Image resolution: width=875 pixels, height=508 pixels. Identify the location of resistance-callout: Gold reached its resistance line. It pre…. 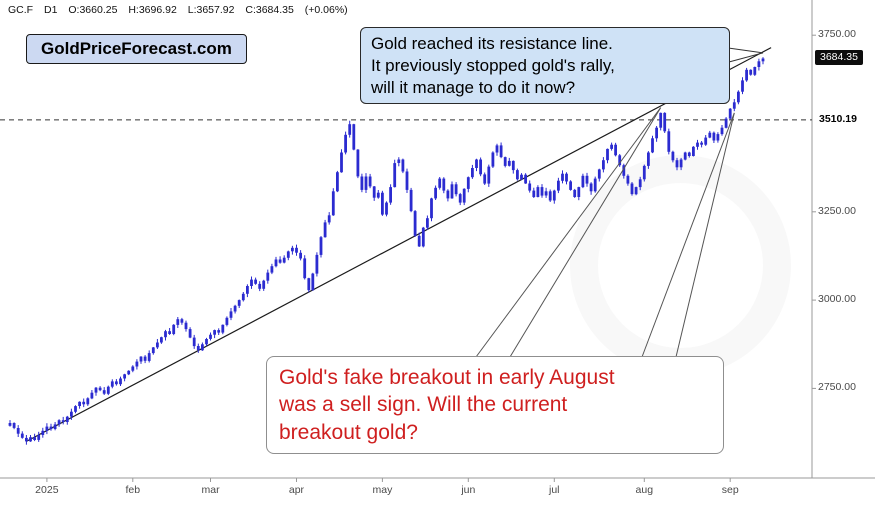
(545, 66).